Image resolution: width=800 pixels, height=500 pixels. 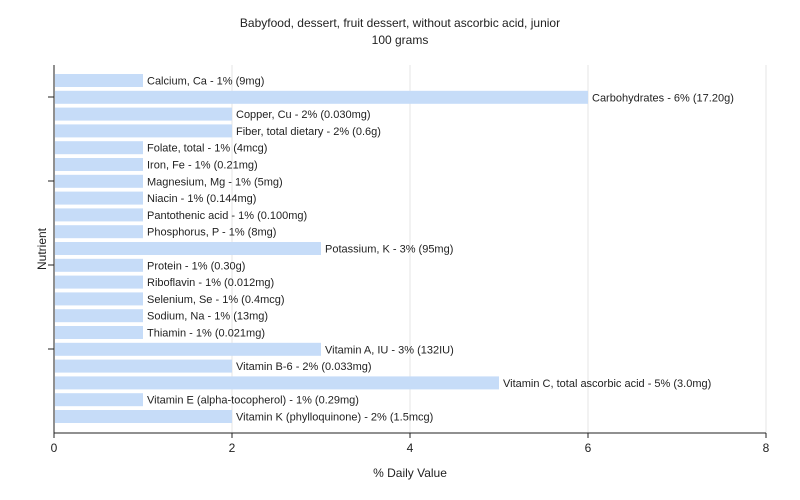 I want to click on x-tick-label: 0, so click(x=54, y=448).